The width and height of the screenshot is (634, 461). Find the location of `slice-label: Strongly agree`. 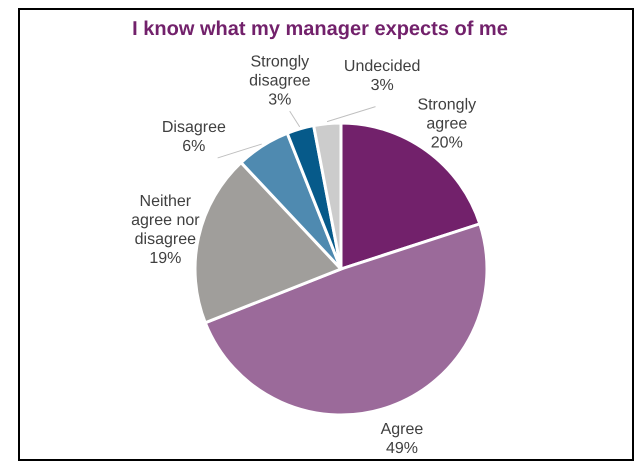

slice-label: Strongly agree is located at coordinates (446, 114).